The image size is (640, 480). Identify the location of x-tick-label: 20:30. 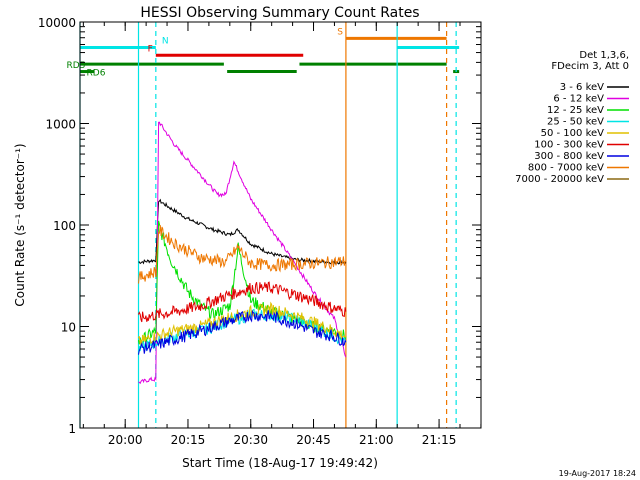
(250, 440).